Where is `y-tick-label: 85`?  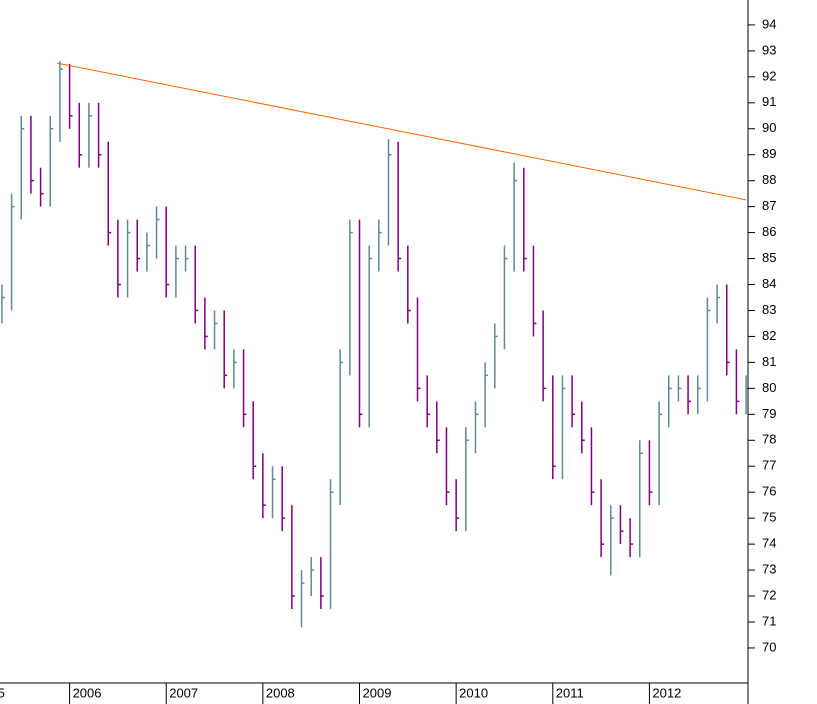
y-tick-label: 85 is located at coordinates (769, 257).